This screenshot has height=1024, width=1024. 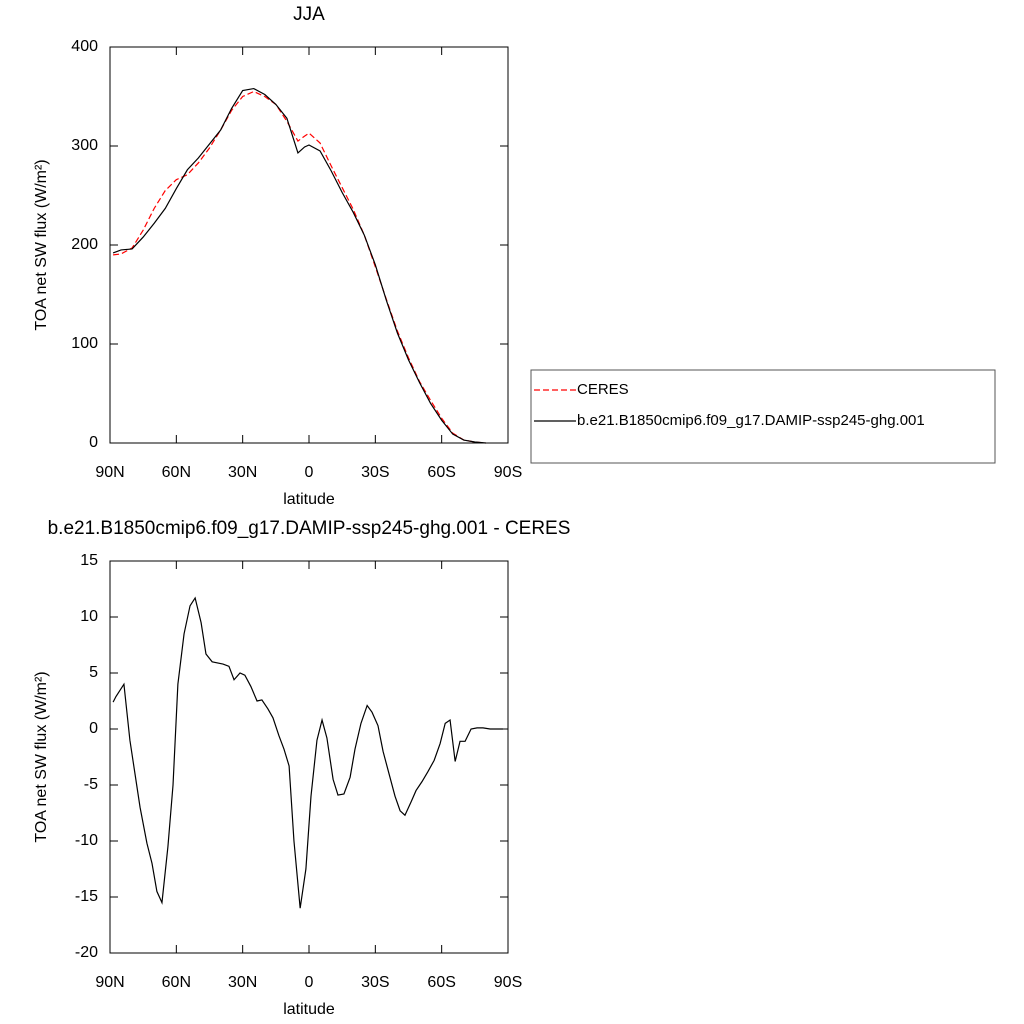 What do you see at coordinates (84, 244) in the screenshot?
I see `y-tick-label: 200` at bounding box center [84, 244].